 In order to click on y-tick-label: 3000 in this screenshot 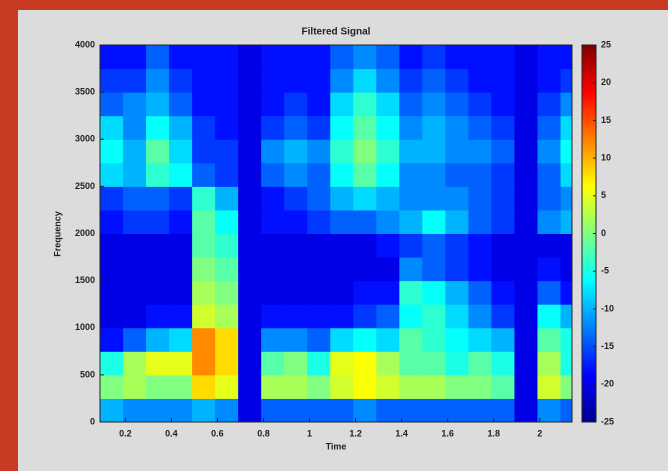, I will do `click(85, 139)`.